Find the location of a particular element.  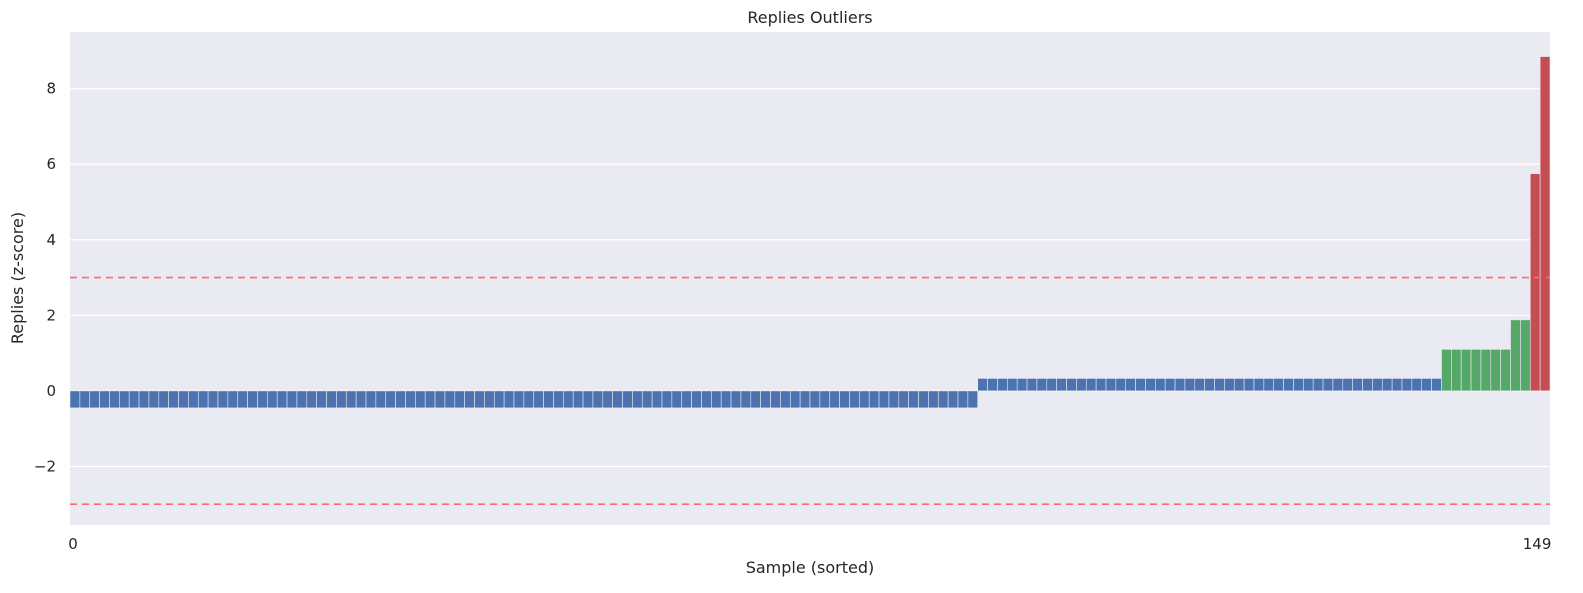

y-tick-label: 2 is located at coordinates (51, 315).